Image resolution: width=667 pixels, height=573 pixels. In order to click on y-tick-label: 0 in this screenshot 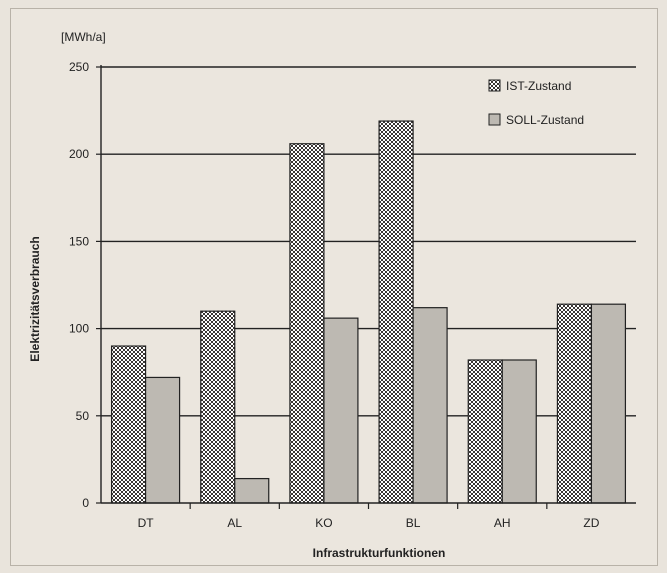, I will do `click(85, 503)`.